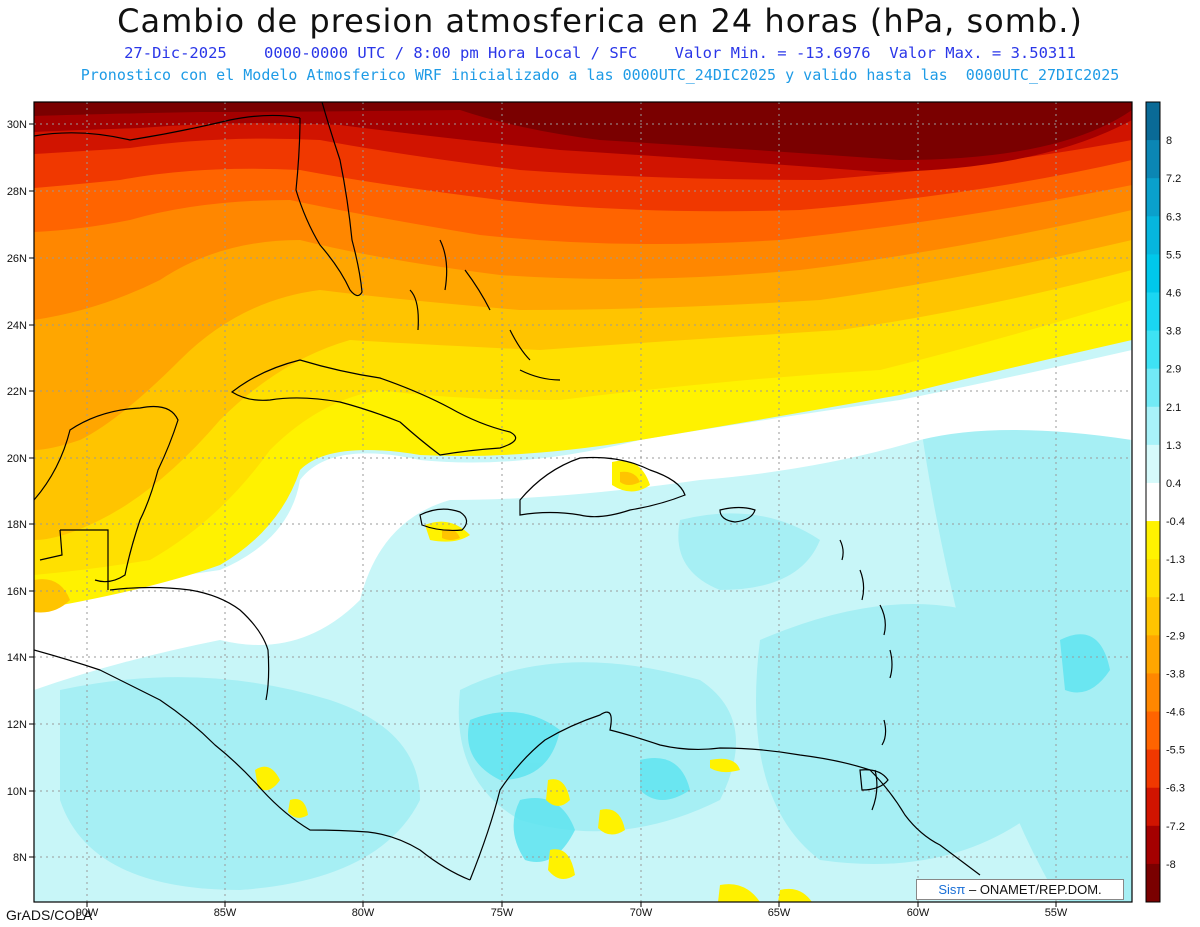 The width and height of the screenshot is (1200, 927). What do you see at coordinates (737, 514) in the screenshot?
I see `puerto-rico-coast` at bounding box center [737, 514].